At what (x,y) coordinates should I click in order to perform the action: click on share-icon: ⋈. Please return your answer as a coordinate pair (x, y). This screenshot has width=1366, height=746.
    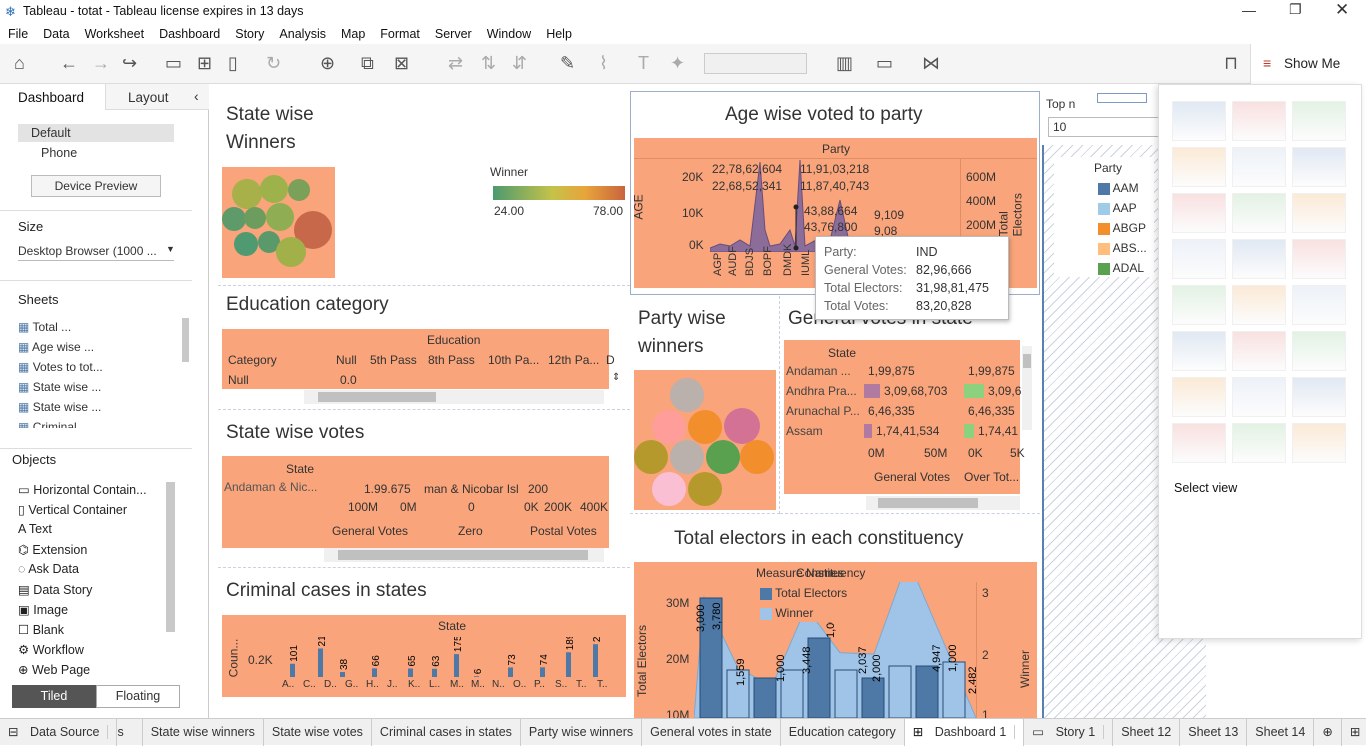
    Looking at the image, I should click on (931, 63).